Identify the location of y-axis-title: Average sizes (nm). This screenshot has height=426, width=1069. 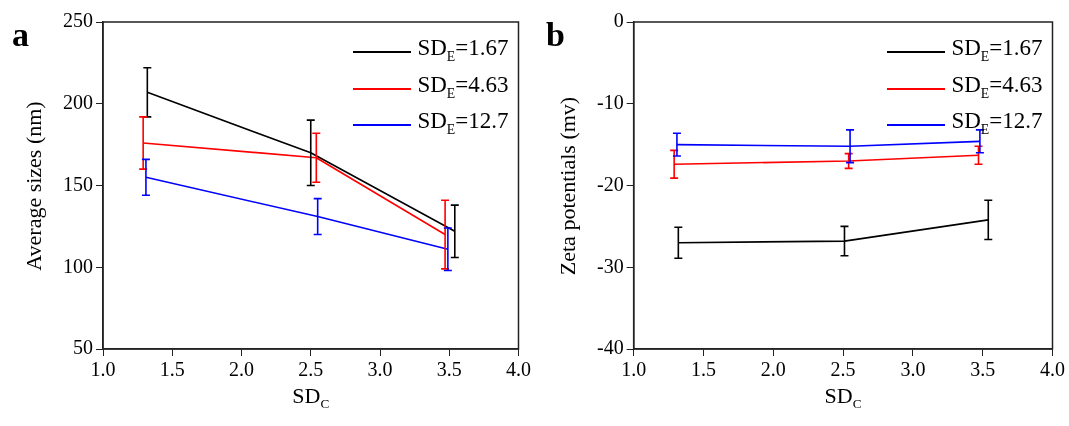
(34, 185).